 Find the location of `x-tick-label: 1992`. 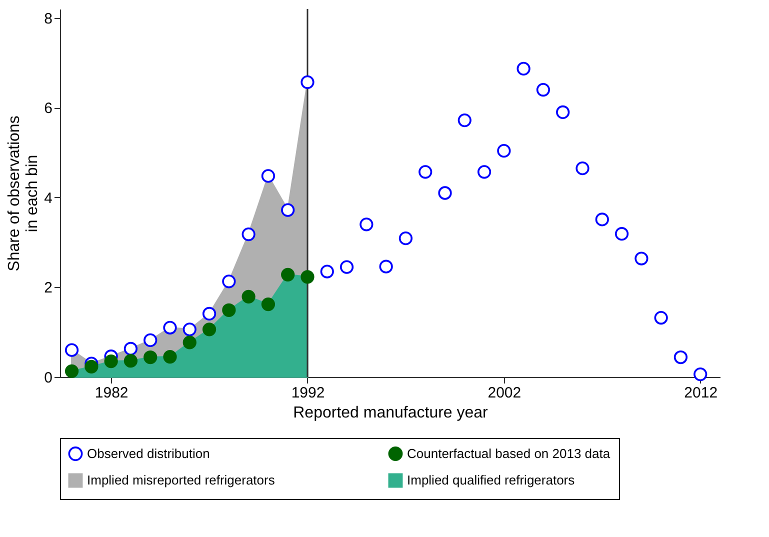

x-tick-label: 1992 is located at coordinates (308, 393).